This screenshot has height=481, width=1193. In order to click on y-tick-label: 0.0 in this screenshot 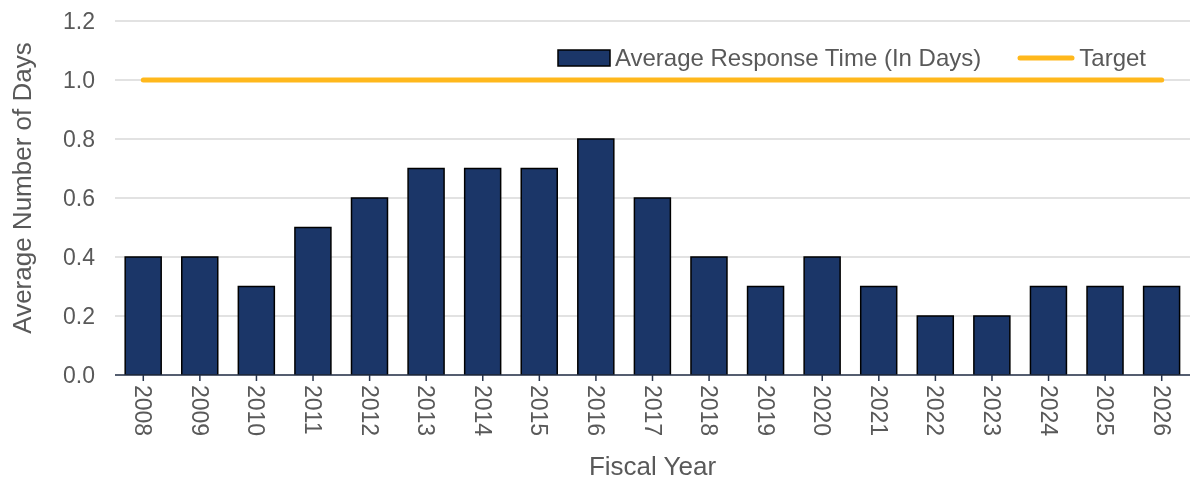, I will do `click(79, 375)`.